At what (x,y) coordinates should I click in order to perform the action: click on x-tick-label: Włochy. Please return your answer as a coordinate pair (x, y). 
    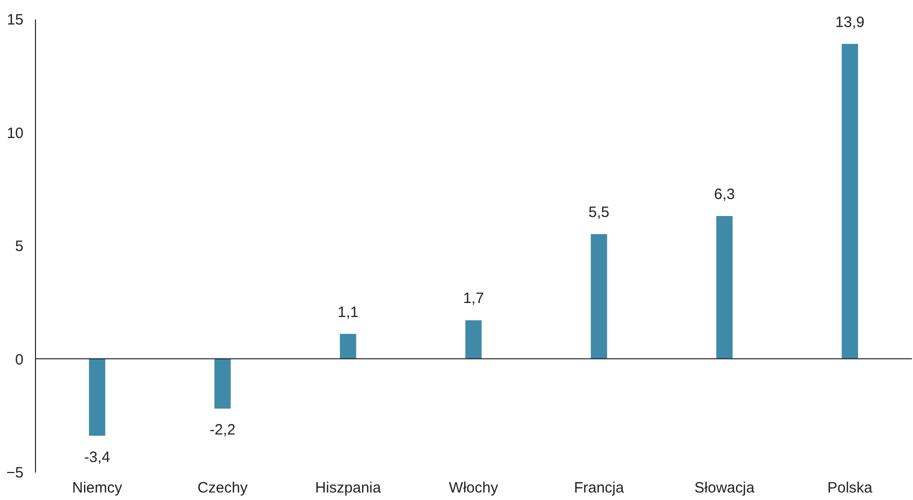
    Looking at the image, I should click on (473, 488).